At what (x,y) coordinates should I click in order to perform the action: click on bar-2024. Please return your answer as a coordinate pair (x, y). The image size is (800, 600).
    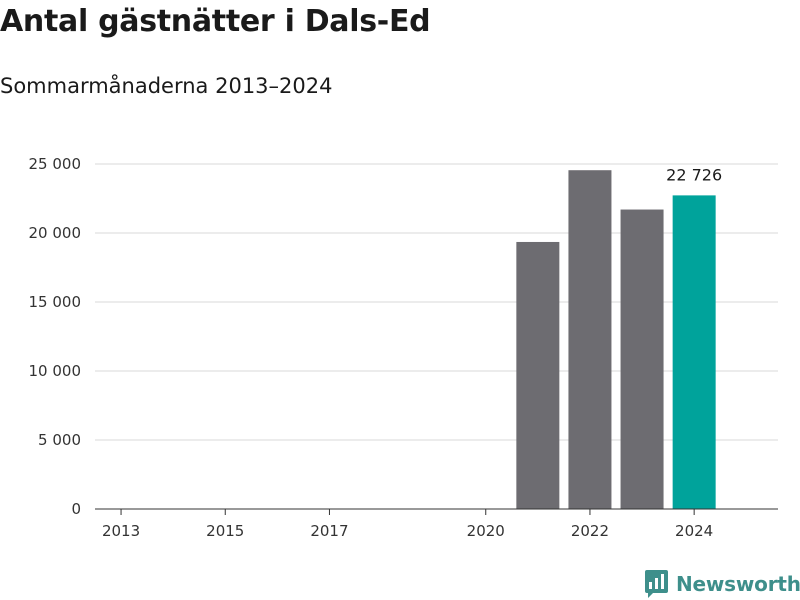
    Looking at the image, I should click on (694, 352).